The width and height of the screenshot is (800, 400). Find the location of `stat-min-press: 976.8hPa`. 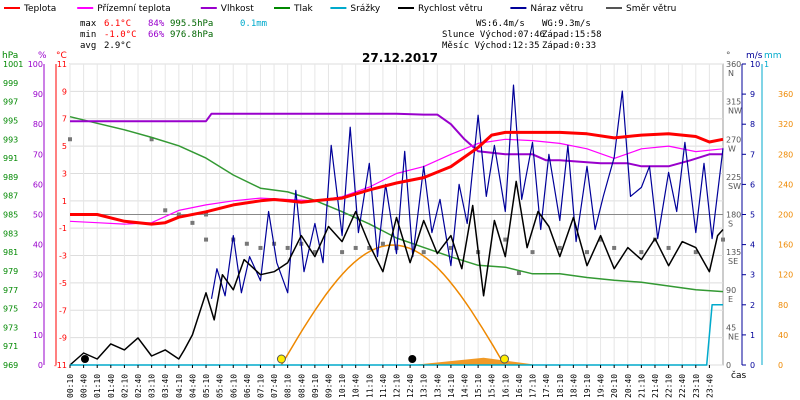

stat-min-press: 976.8hPa is located at coordinates (191, 35).